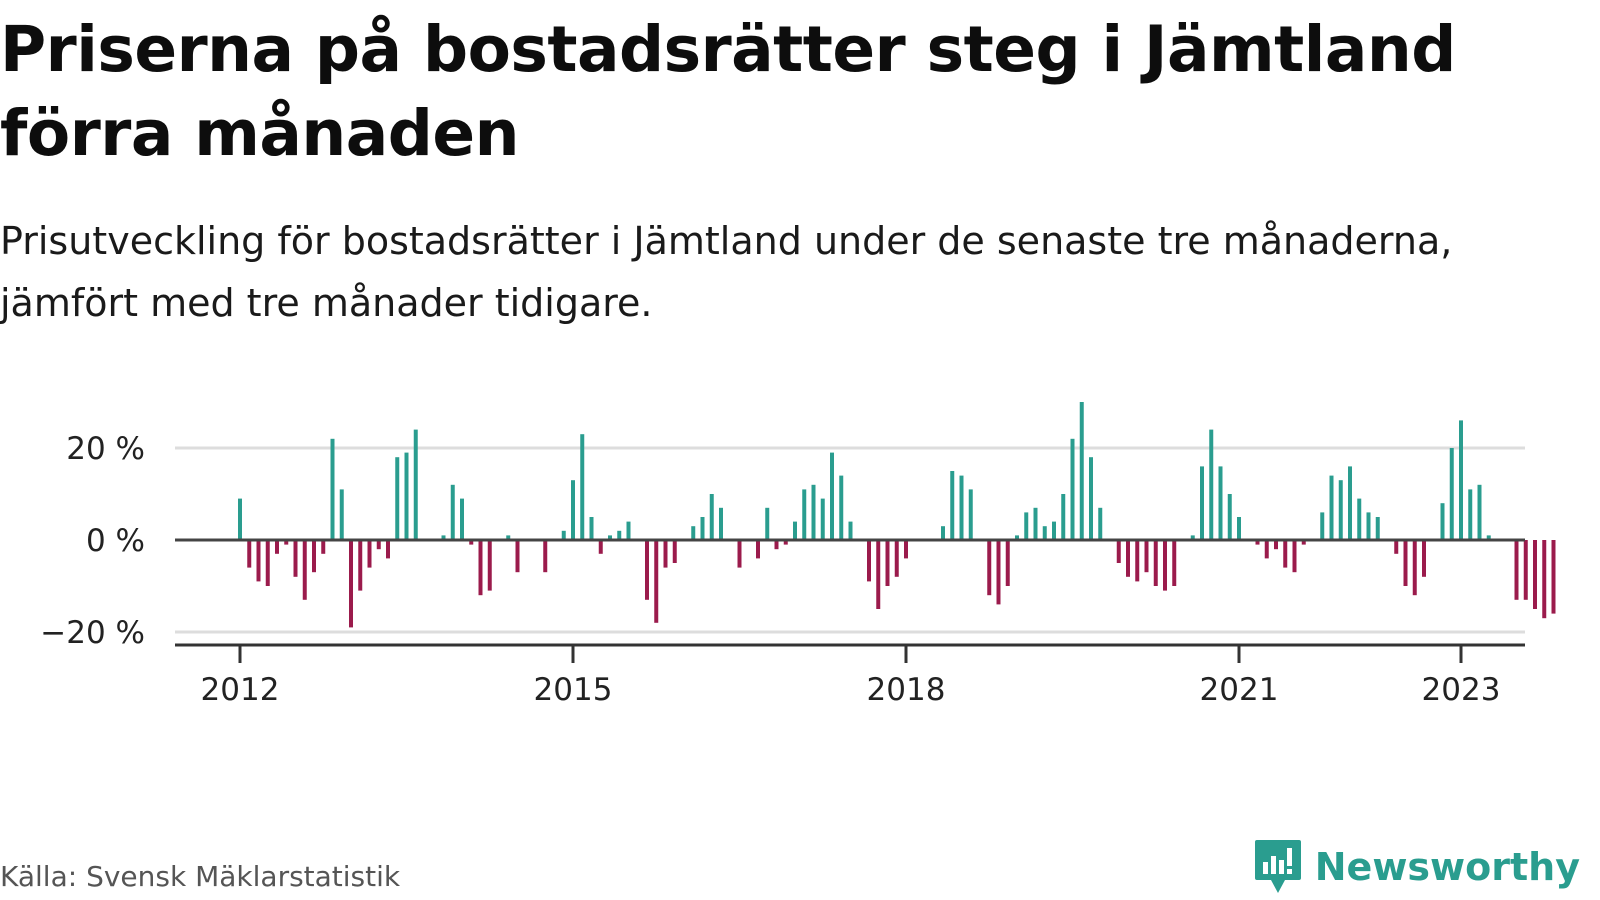 This screenshot has height=900, width=1600. Describe the element at coordinates (105, 449) in the screenshot. I see `y-tick-label: 20 %` at that location.